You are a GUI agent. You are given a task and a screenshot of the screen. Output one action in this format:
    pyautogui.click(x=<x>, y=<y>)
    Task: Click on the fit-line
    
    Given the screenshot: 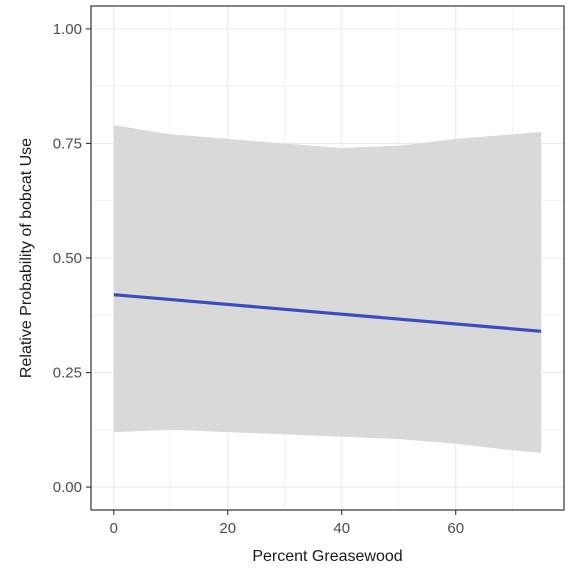 What is the action you would take?
    pyautogui.click(x=327, y=313)
    